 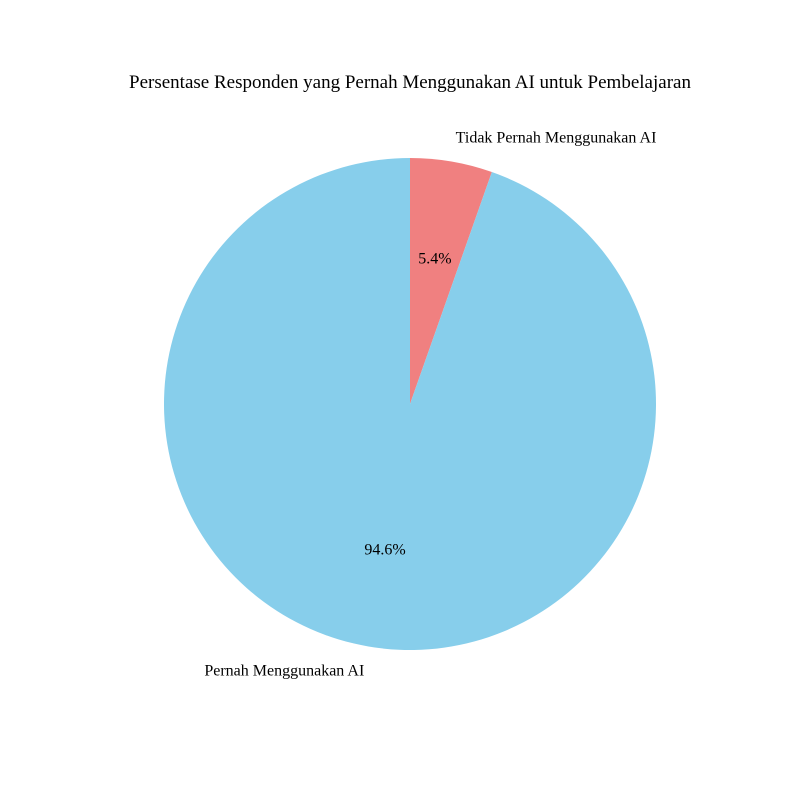 I want to click on slice-percent-0: 5.4%, so click(x=434, y=259).